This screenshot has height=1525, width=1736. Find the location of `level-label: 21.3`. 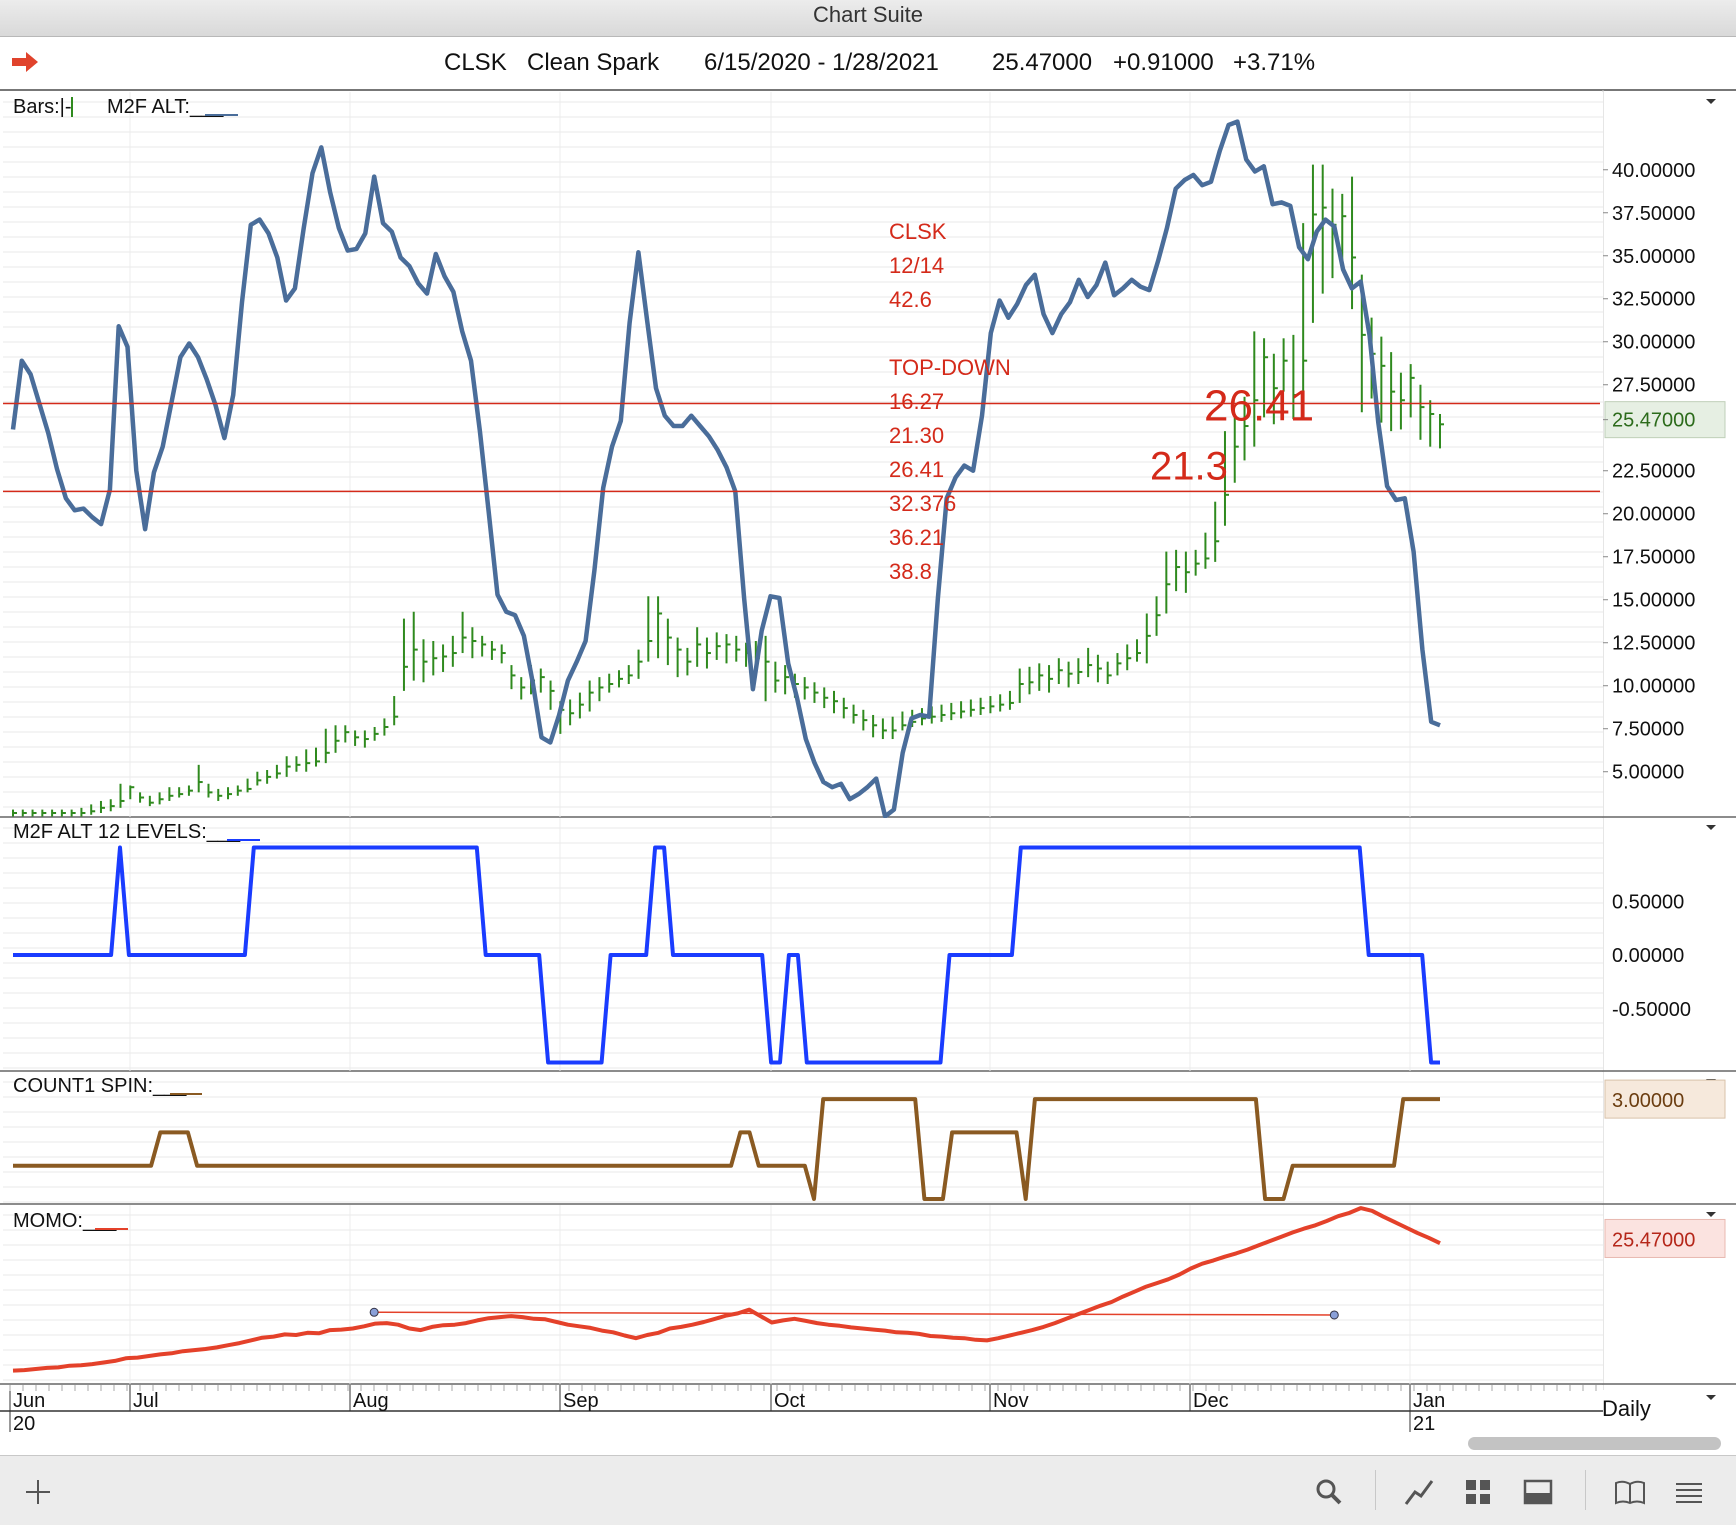

level-label: 21.3 is located at coordinates (1189, 466).